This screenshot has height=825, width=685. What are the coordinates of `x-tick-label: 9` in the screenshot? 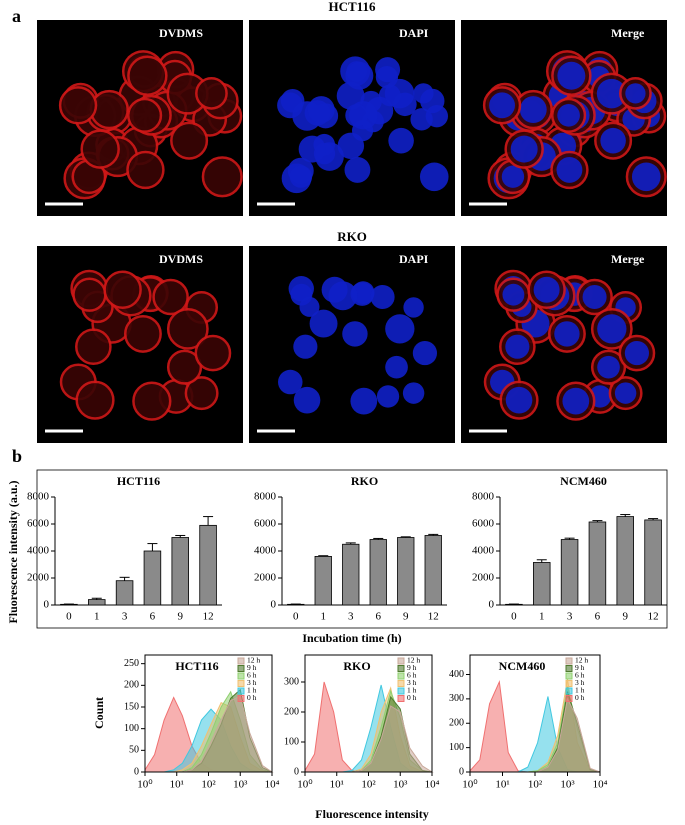 It's located at (181, 617).